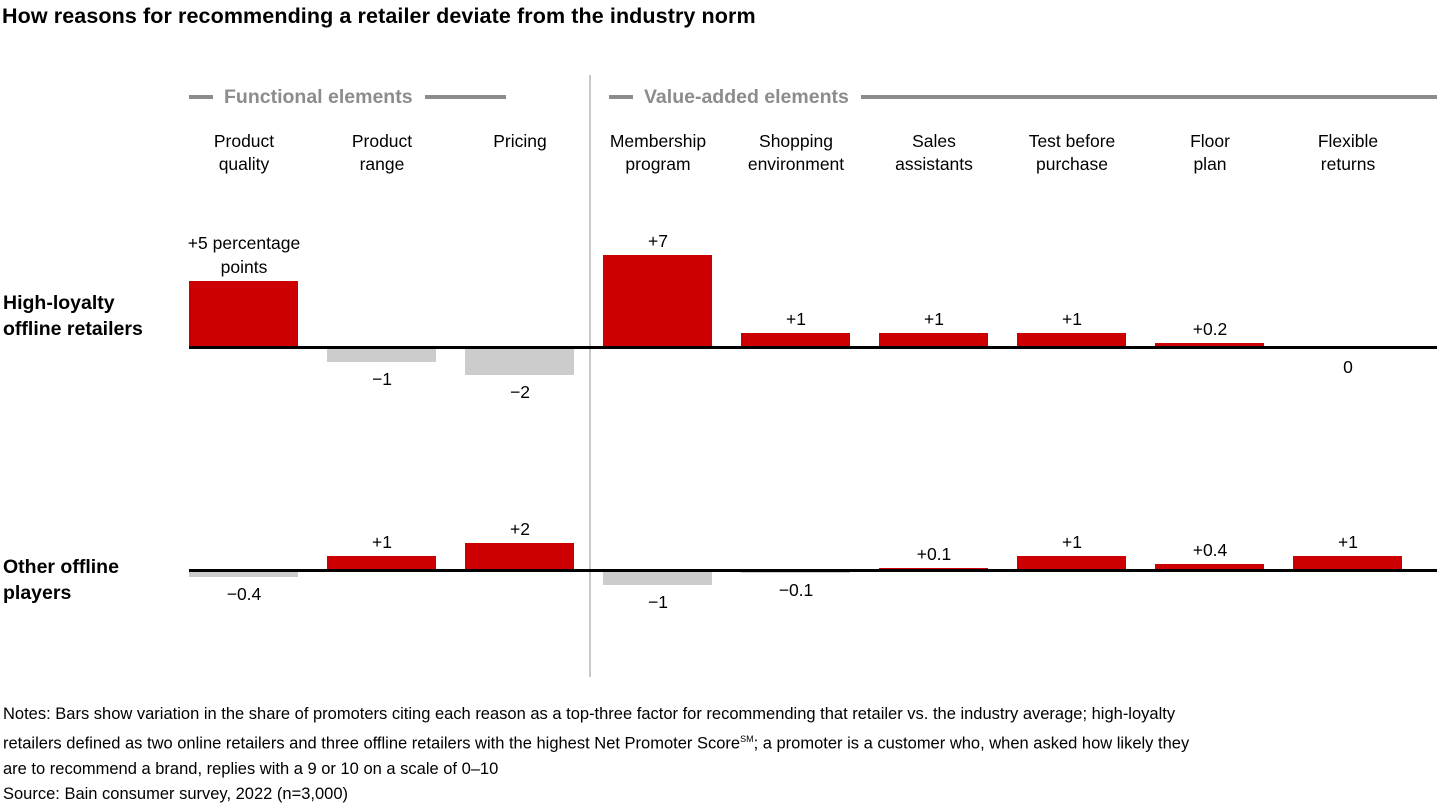 This screenshot has width=1440, height=810. What do you see at coordinates (658, 141) in the screenshot?
I see `column-header-line: Membership` at bounding box center [658, 141].